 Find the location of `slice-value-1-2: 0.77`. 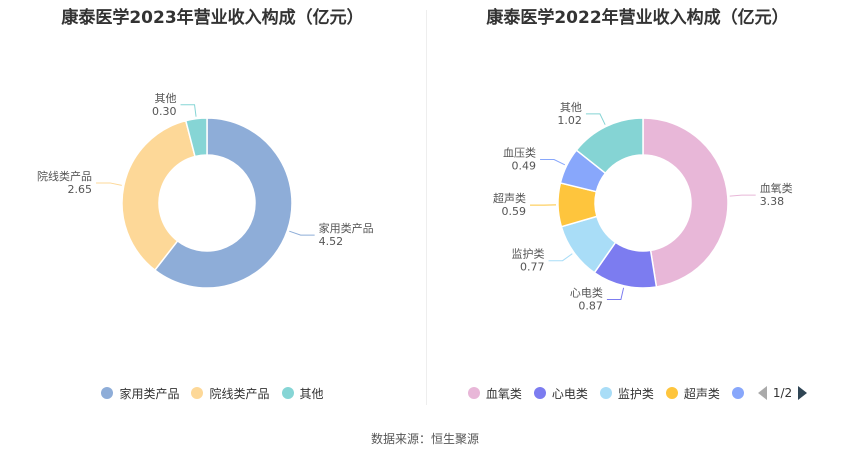

slice-value-1-2: 0.77 is located at coordinates (532, 267).